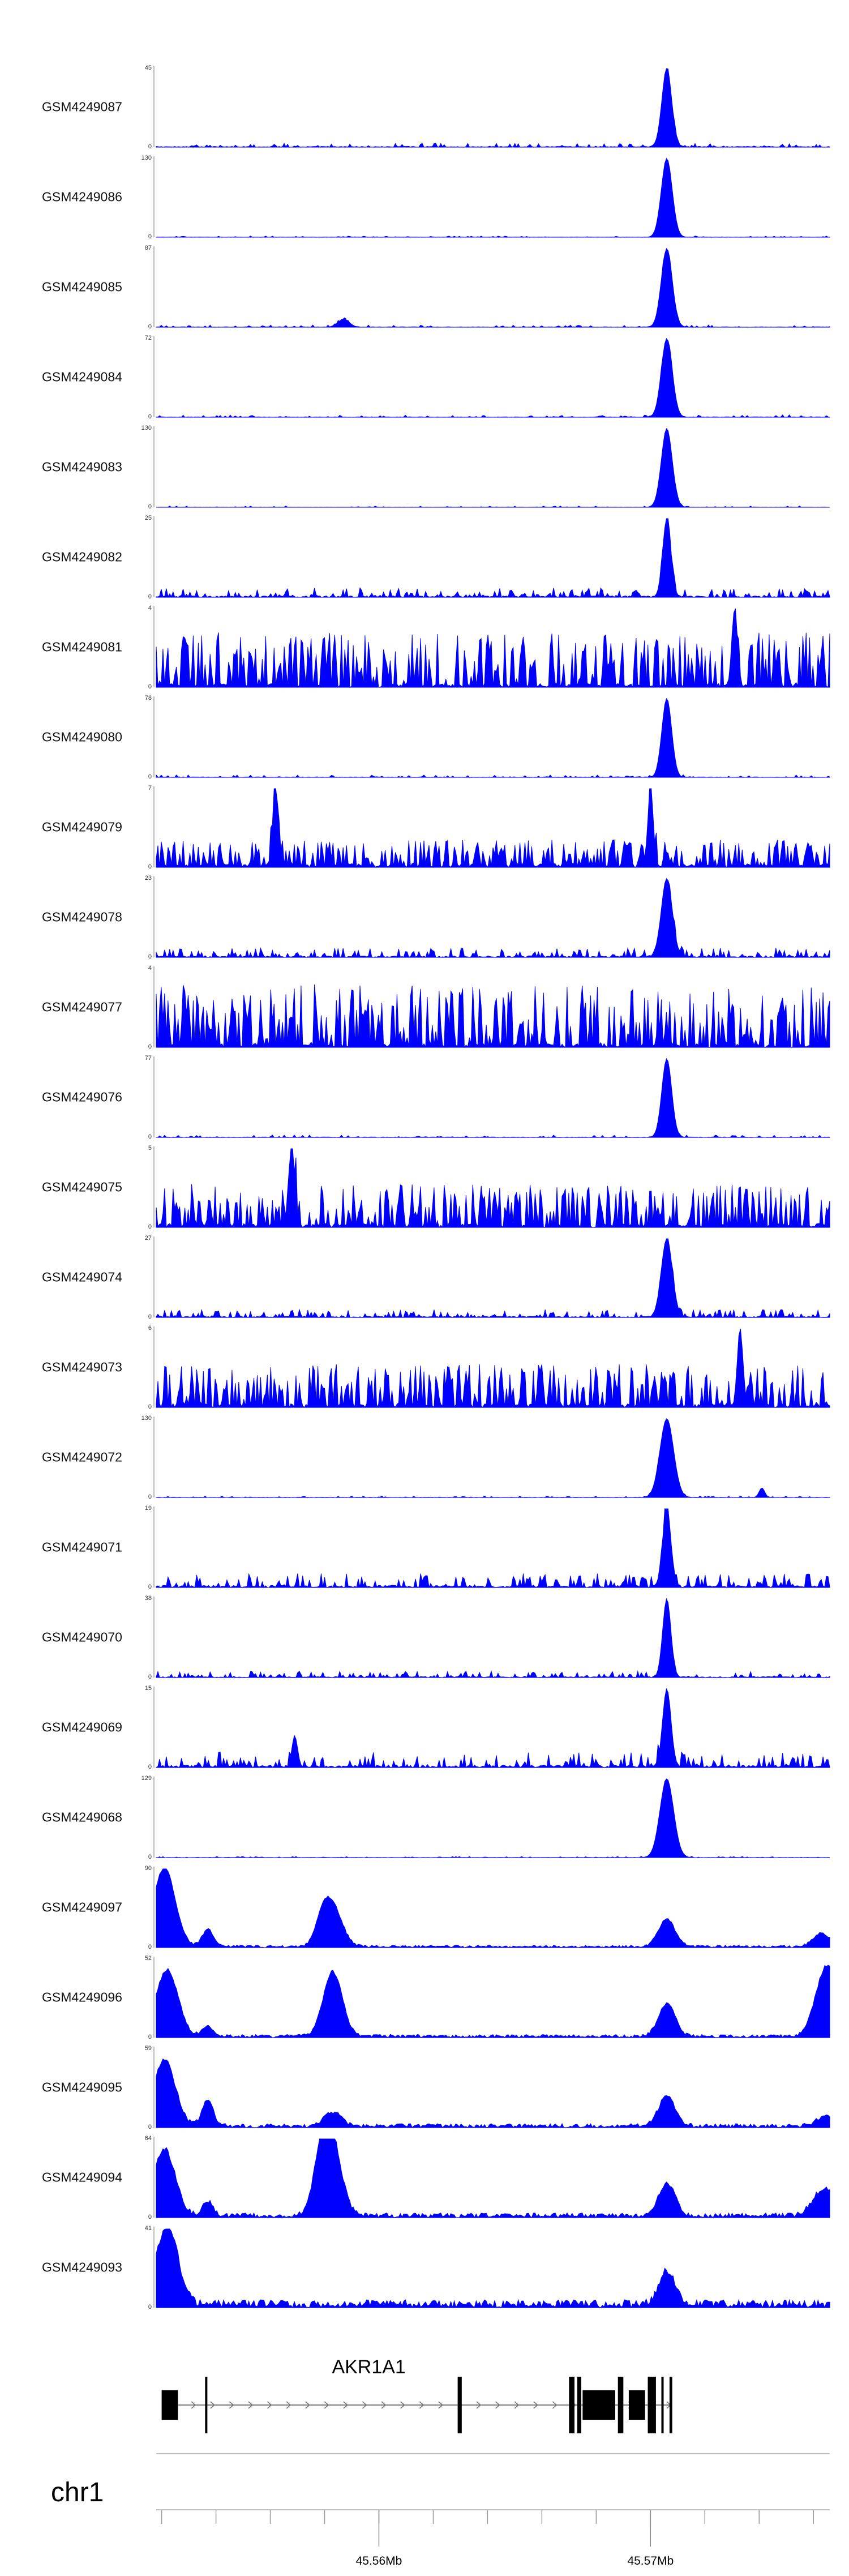 The height and width of the screenshot is (2576, 849). What do you see at coordinates (148, 2048) in the screenshot?
I see `track-max-label: 59` at bounding box center [148, 2048].